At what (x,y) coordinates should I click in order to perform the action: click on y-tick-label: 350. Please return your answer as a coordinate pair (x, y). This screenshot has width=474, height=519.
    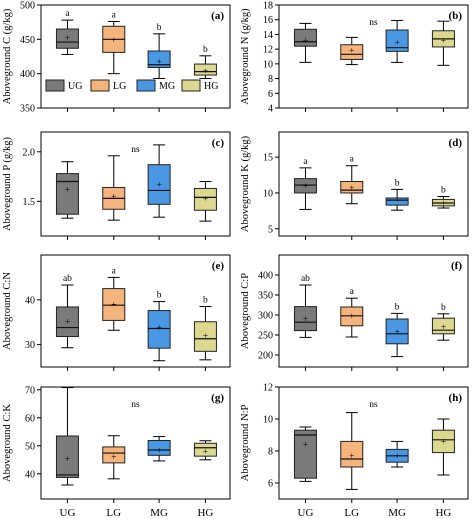
    Looking at the image, I should click on (265, 296).